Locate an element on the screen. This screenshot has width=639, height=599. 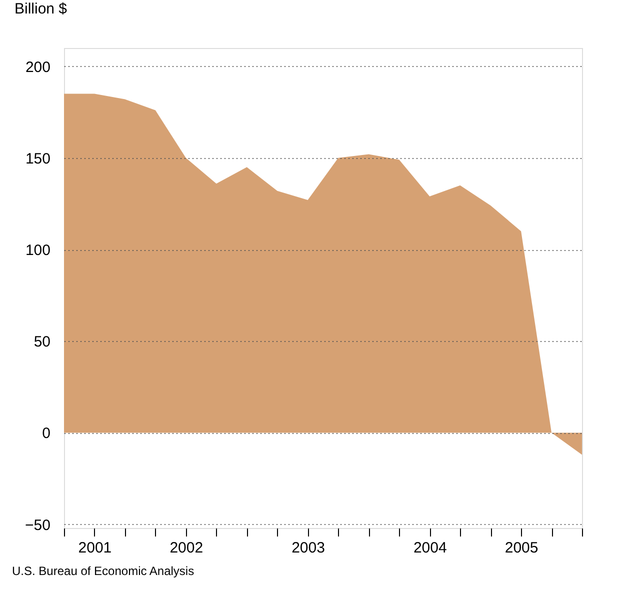
x-tick-label: 2005 is located at coordinates (521, 548).